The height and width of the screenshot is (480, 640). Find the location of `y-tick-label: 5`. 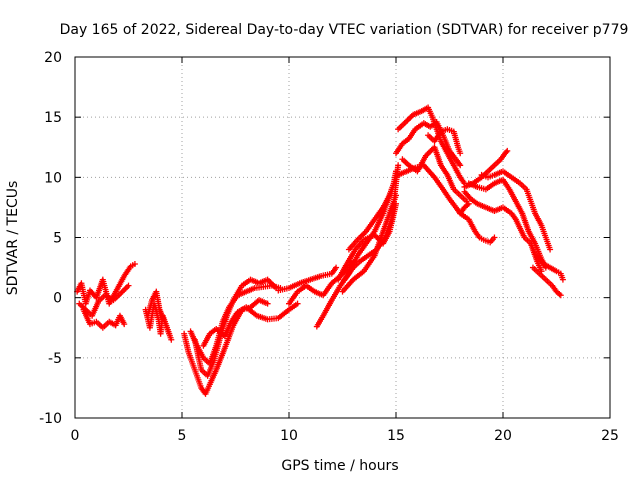

y-tick-label: 5 is located at coordinates (57, 239).